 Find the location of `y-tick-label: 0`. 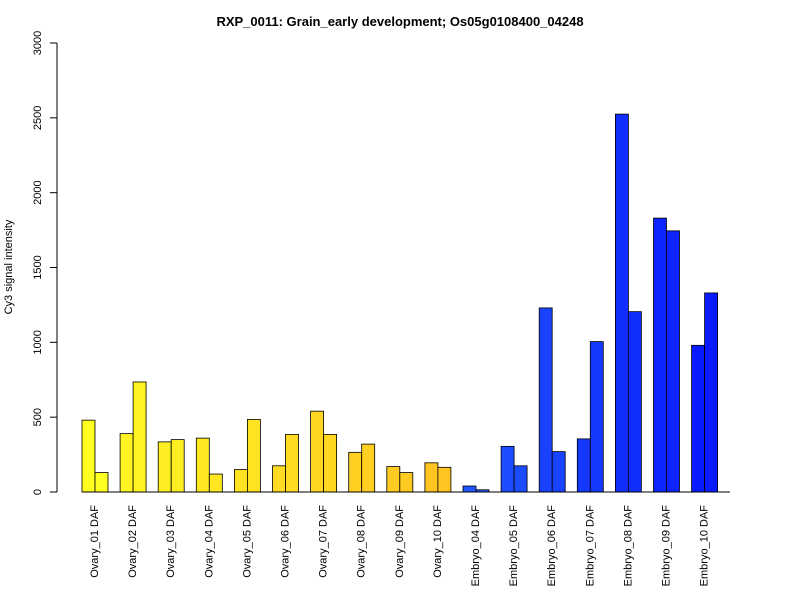

y-tick-label: 0 is located at coordinates (38, 492).